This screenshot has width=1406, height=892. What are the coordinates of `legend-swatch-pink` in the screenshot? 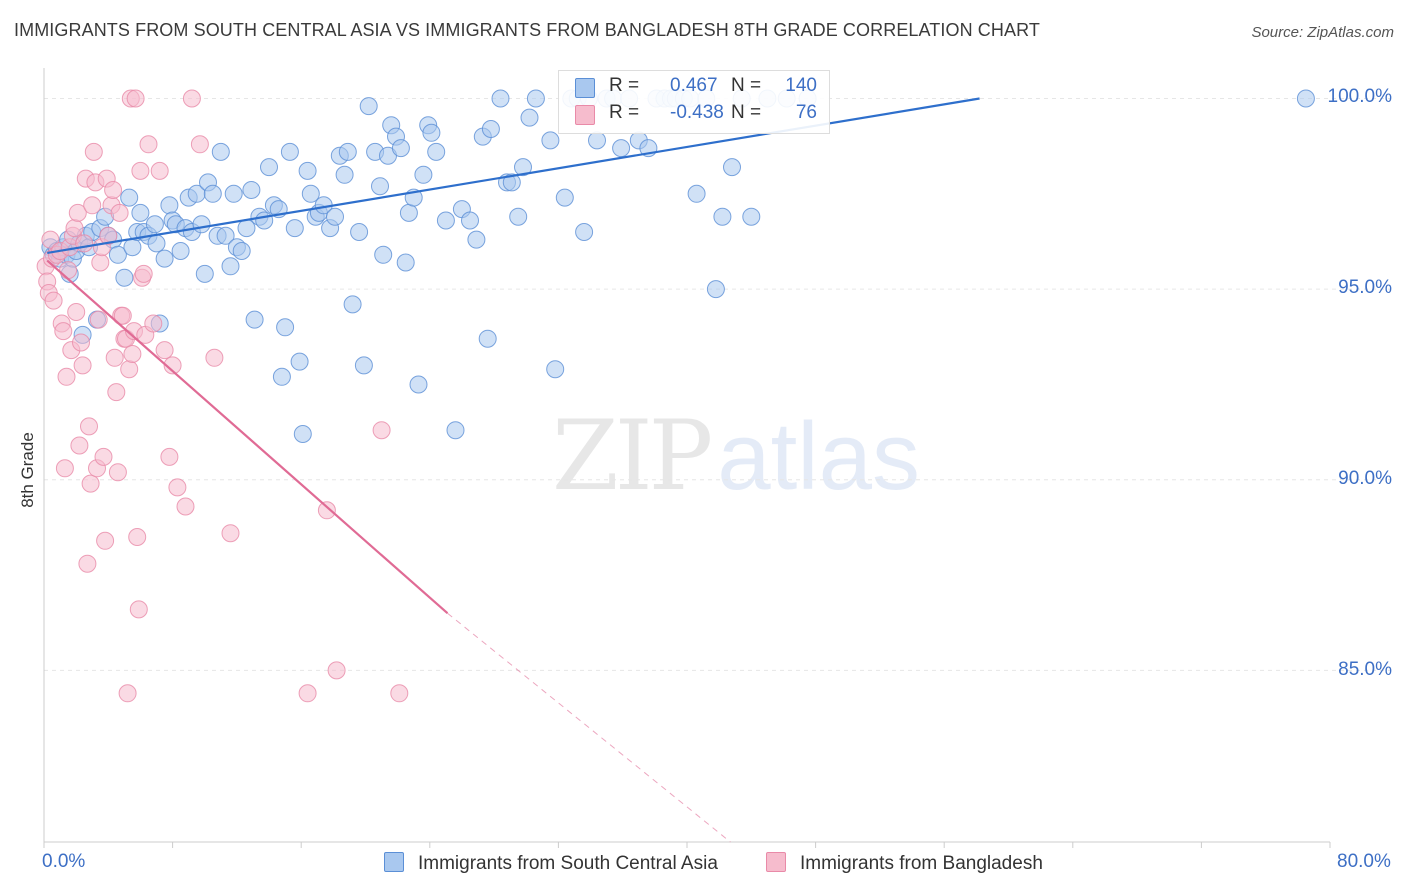 It's located at (585, 115).